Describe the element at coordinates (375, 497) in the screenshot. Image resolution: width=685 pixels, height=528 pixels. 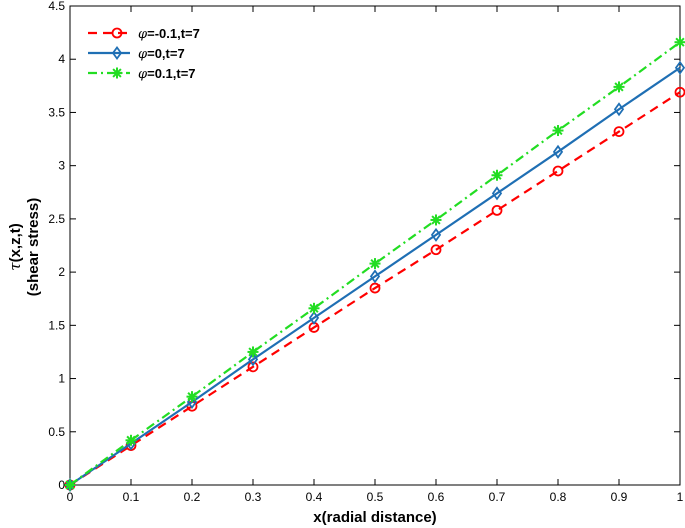
I see `x-tick-label: 0.5` at that location.